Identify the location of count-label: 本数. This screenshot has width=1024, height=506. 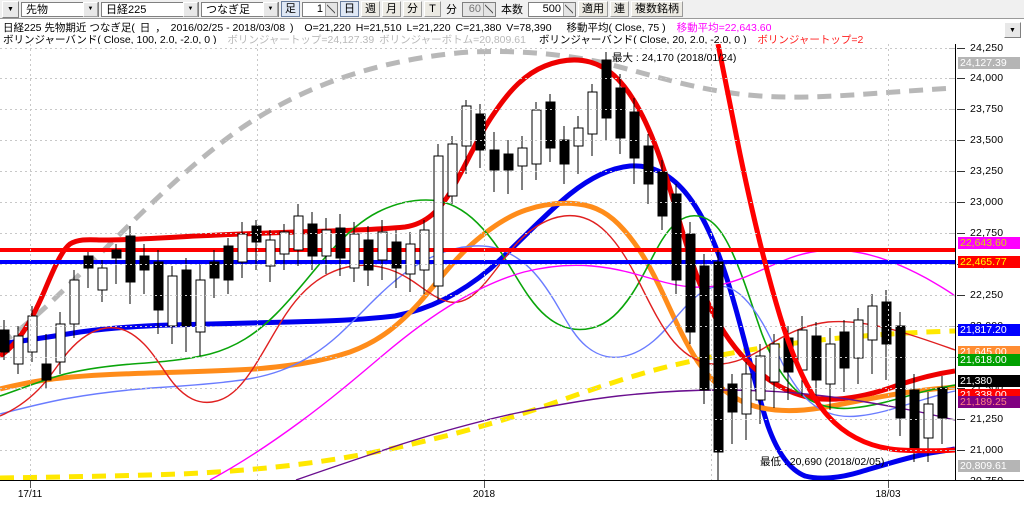
(512, 10).